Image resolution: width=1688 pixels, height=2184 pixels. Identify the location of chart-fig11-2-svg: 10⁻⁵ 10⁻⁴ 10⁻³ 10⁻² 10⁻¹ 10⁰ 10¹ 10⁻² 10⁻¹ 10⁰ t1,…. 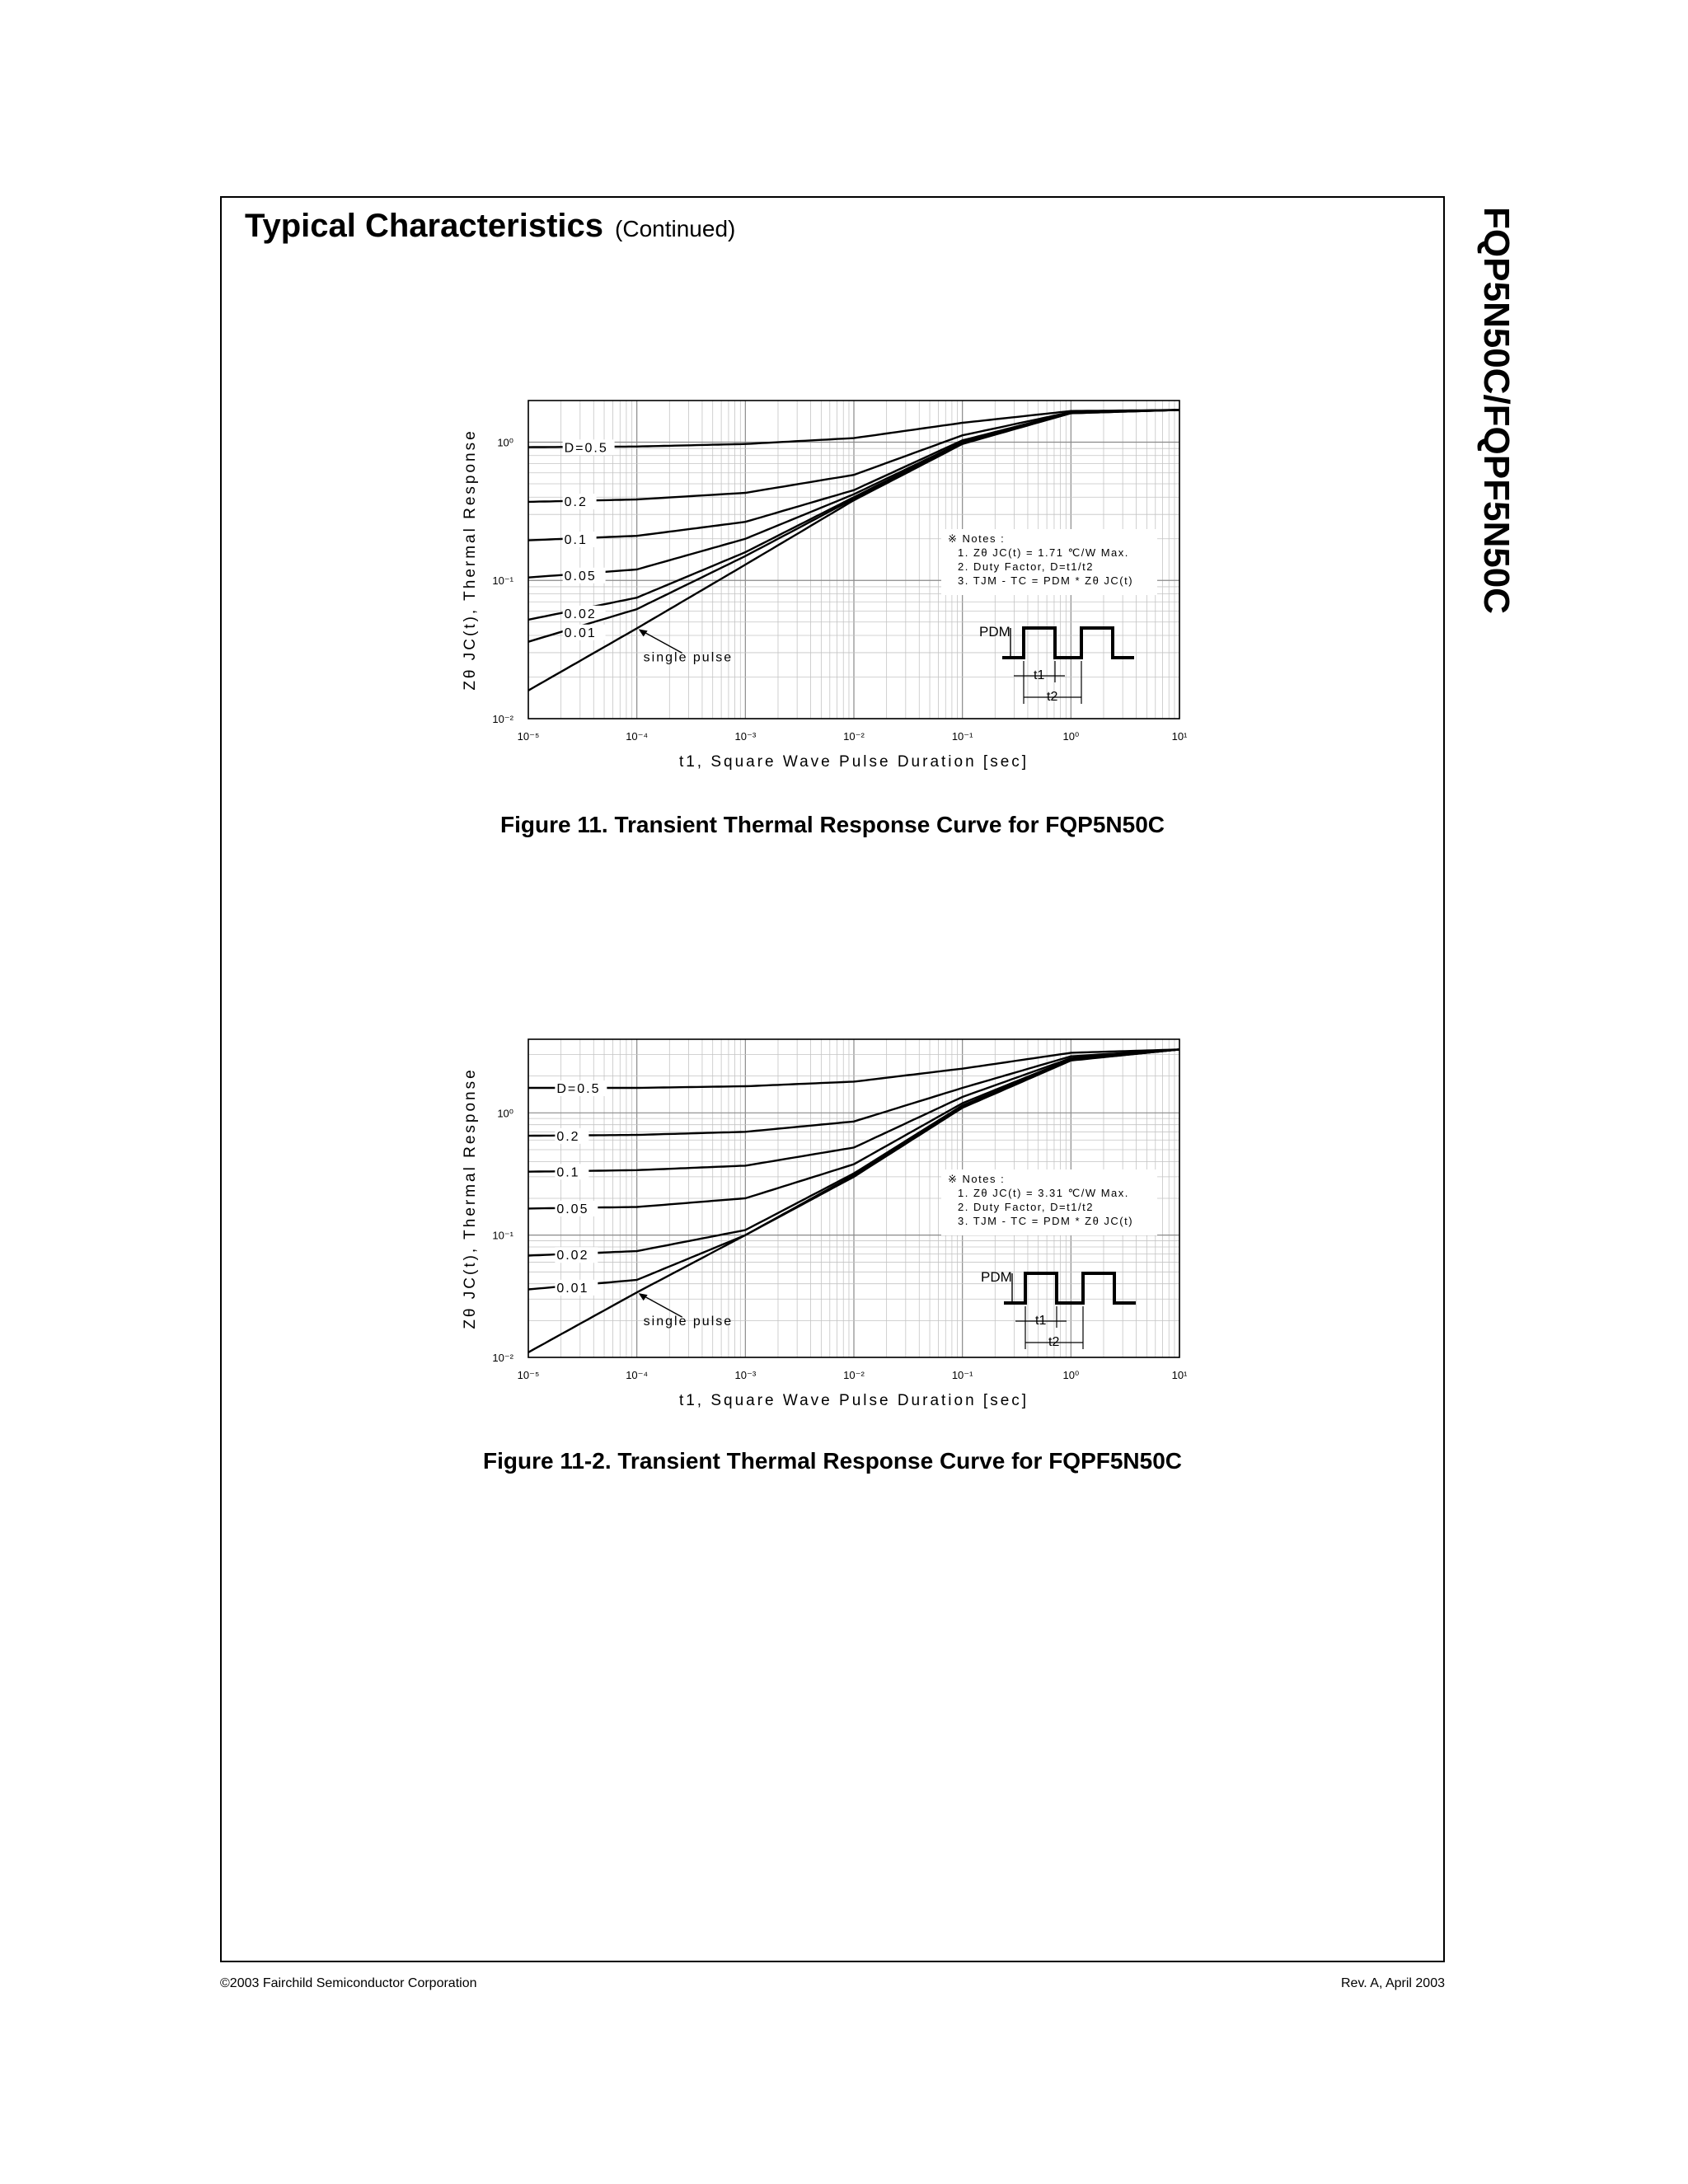
(825, 1223).